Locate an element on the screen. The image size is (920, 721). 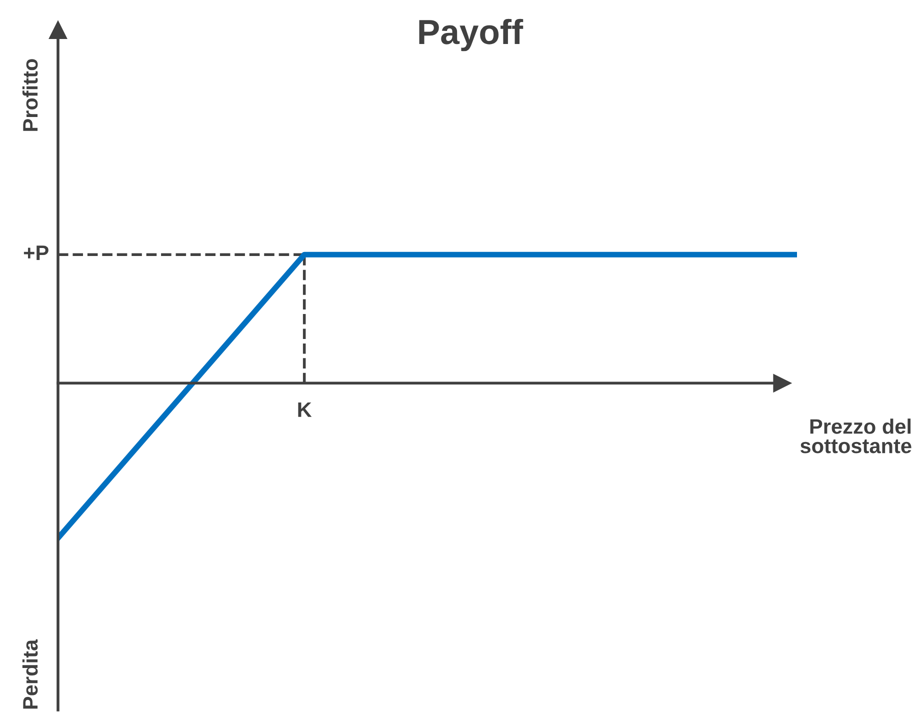
text: K is located at coordinates (305, 409).